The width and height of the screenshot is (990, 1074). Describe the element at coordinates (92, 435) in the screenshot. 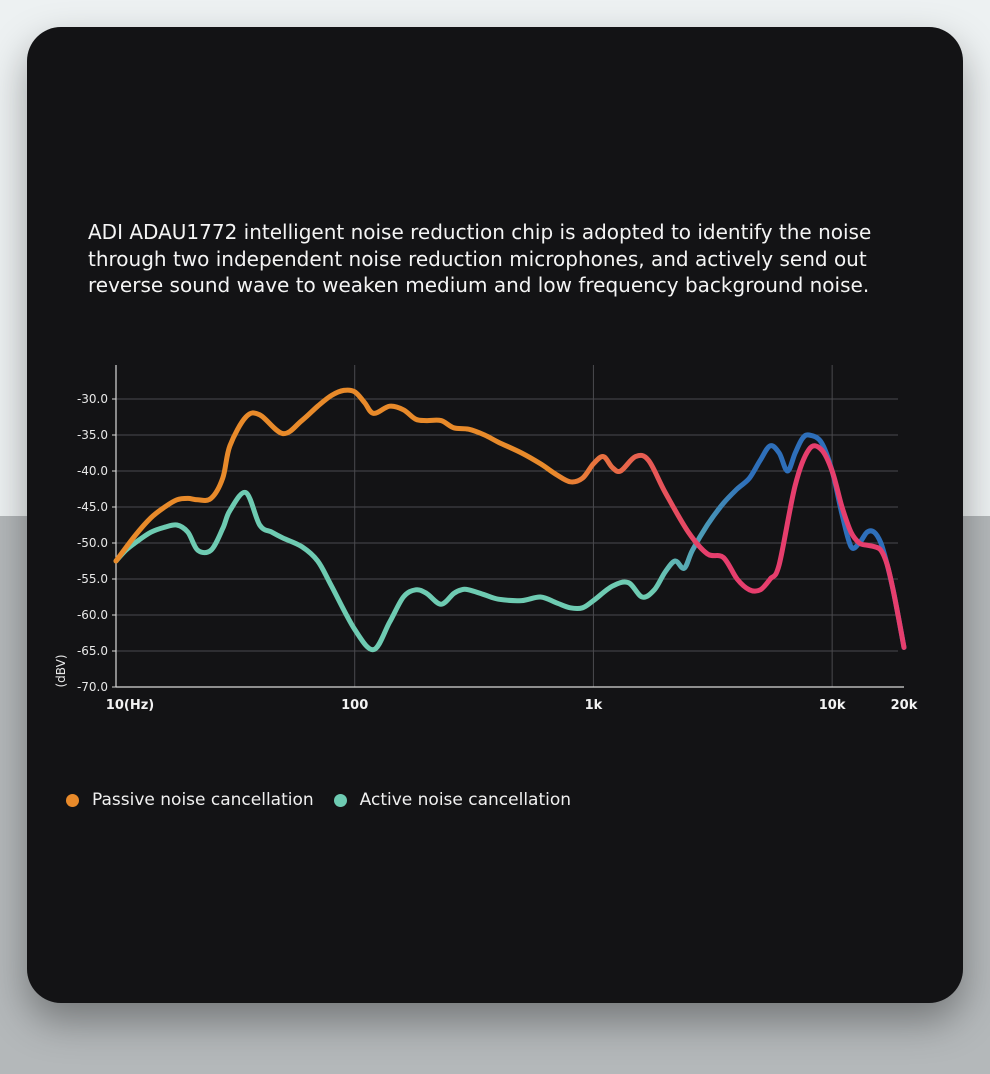

I see `y-tick-label: -35.0` at that location.